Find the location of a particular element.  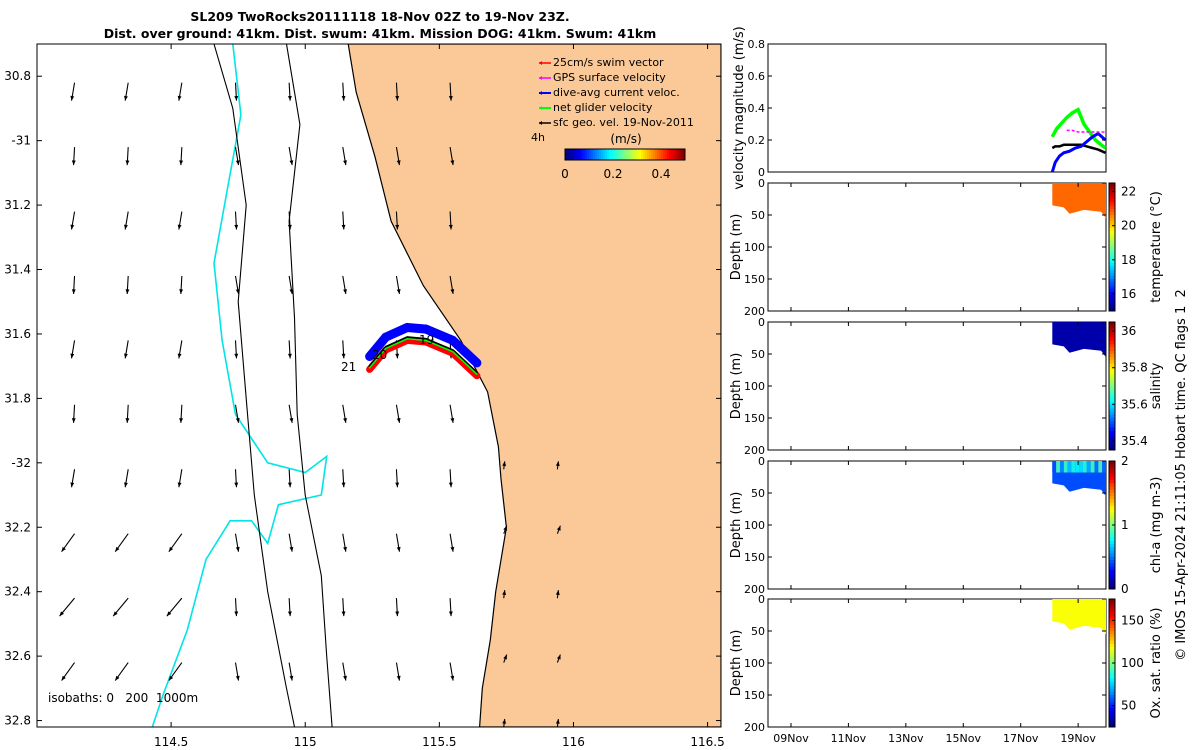

colorbar-label: temperature (°C) is located at coordinates (1156, 247).